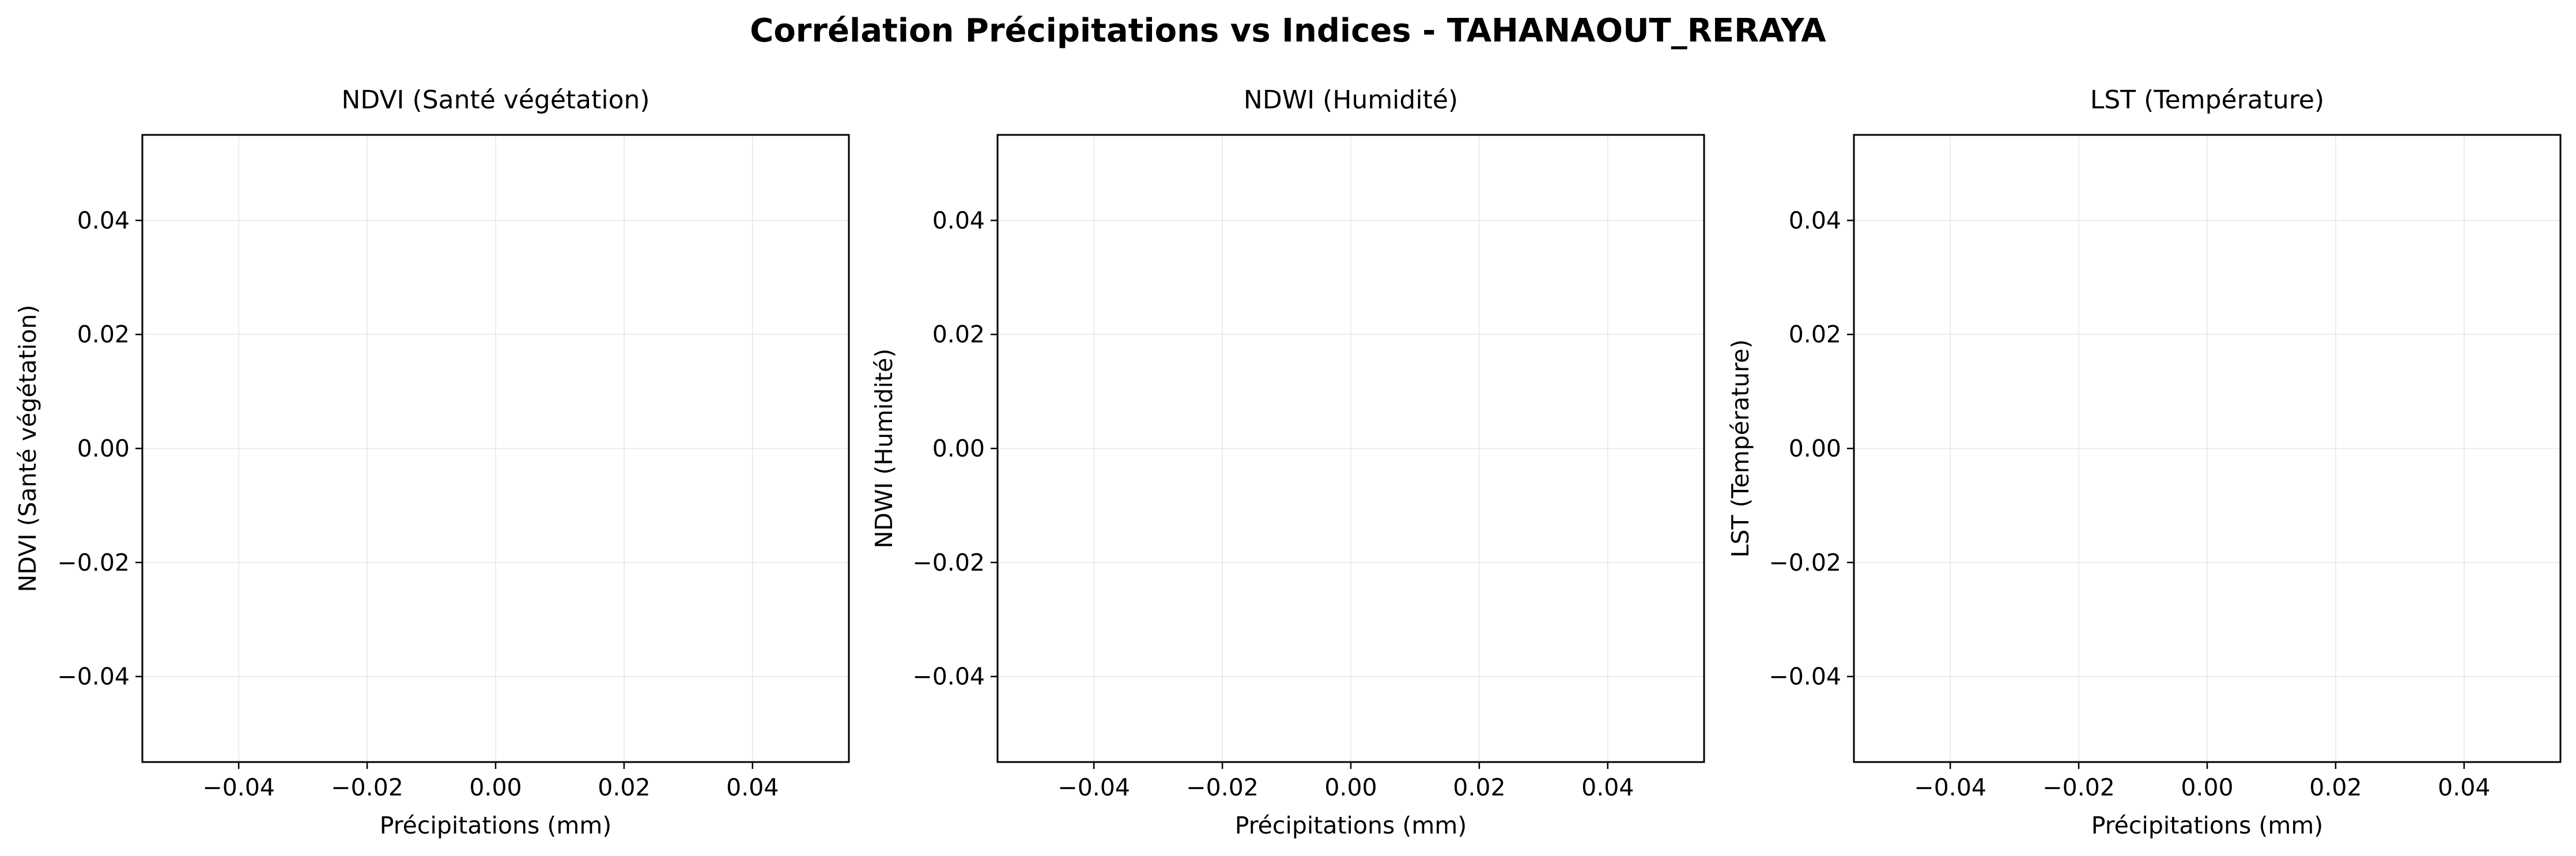 The height and width of the screenshot is (856, 2576). I want to click on subplot-ndvi-x-tick-label: 0.00, so click(495, 787).